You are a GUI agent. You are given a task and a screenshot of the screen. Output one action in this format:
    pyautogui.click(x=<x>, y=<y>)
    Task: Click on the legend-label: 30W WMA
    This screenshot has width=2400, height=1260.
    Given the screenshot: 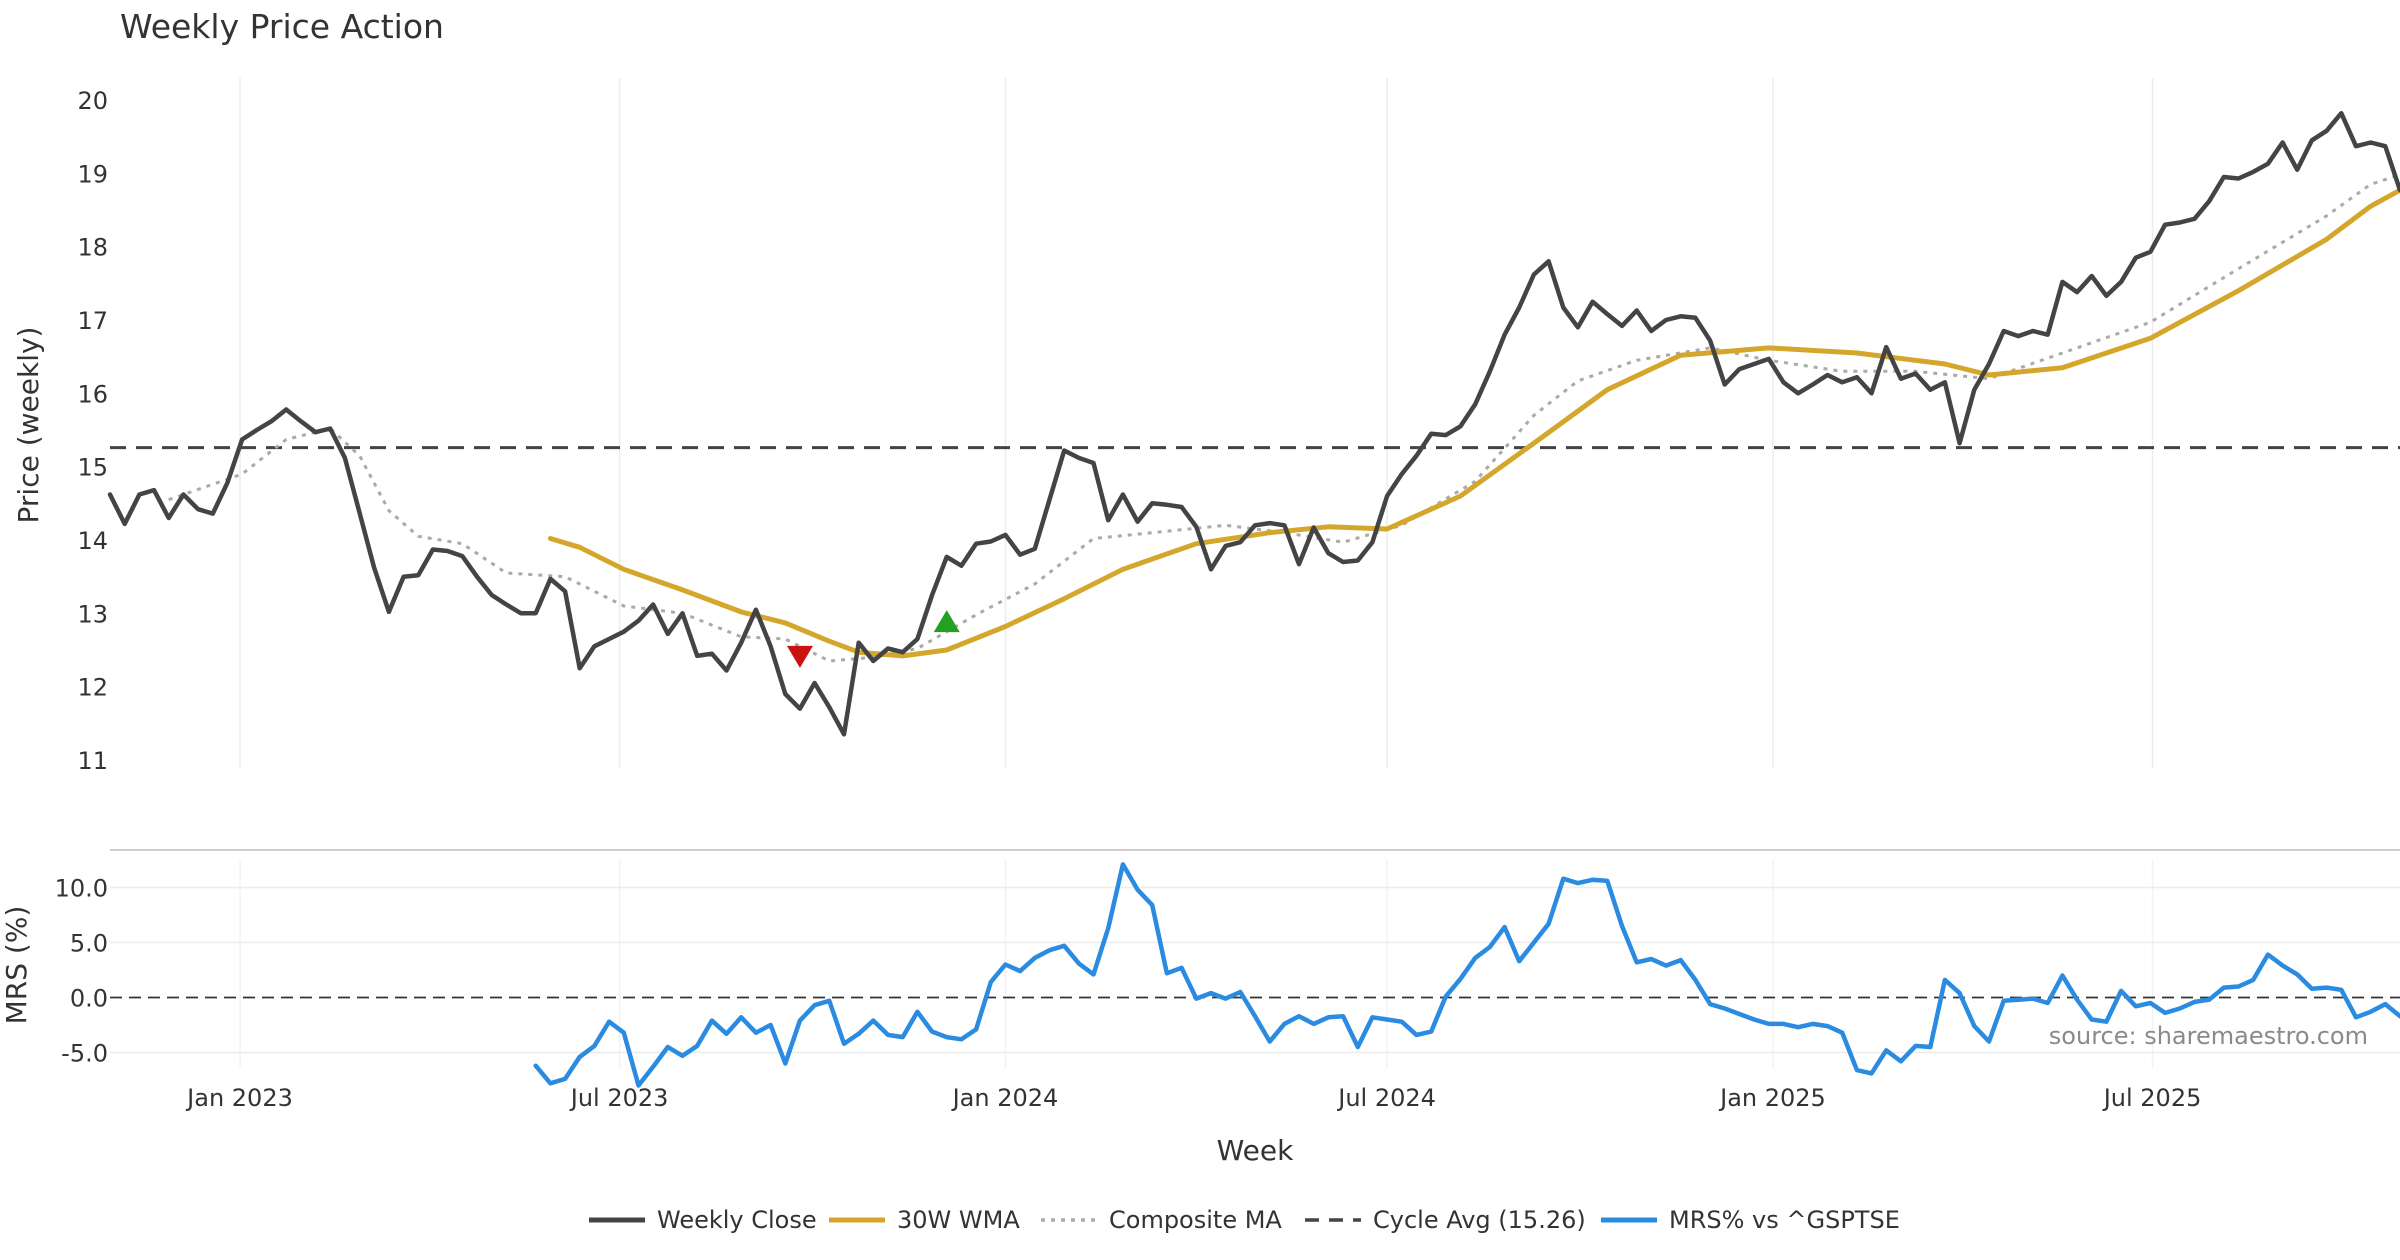 What is the action you would take?
    pyautogui.click(x=958, y=1220)
    